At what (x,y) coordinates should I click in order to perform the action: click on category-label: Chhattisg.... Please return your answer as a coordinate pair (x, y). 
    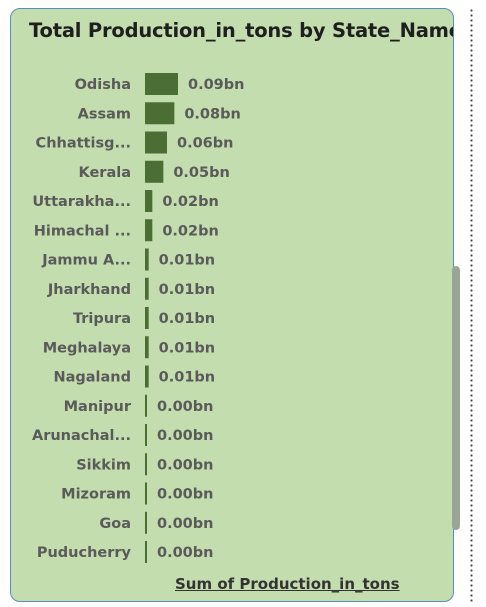
    Looking at the image, I should click on (83, 144).